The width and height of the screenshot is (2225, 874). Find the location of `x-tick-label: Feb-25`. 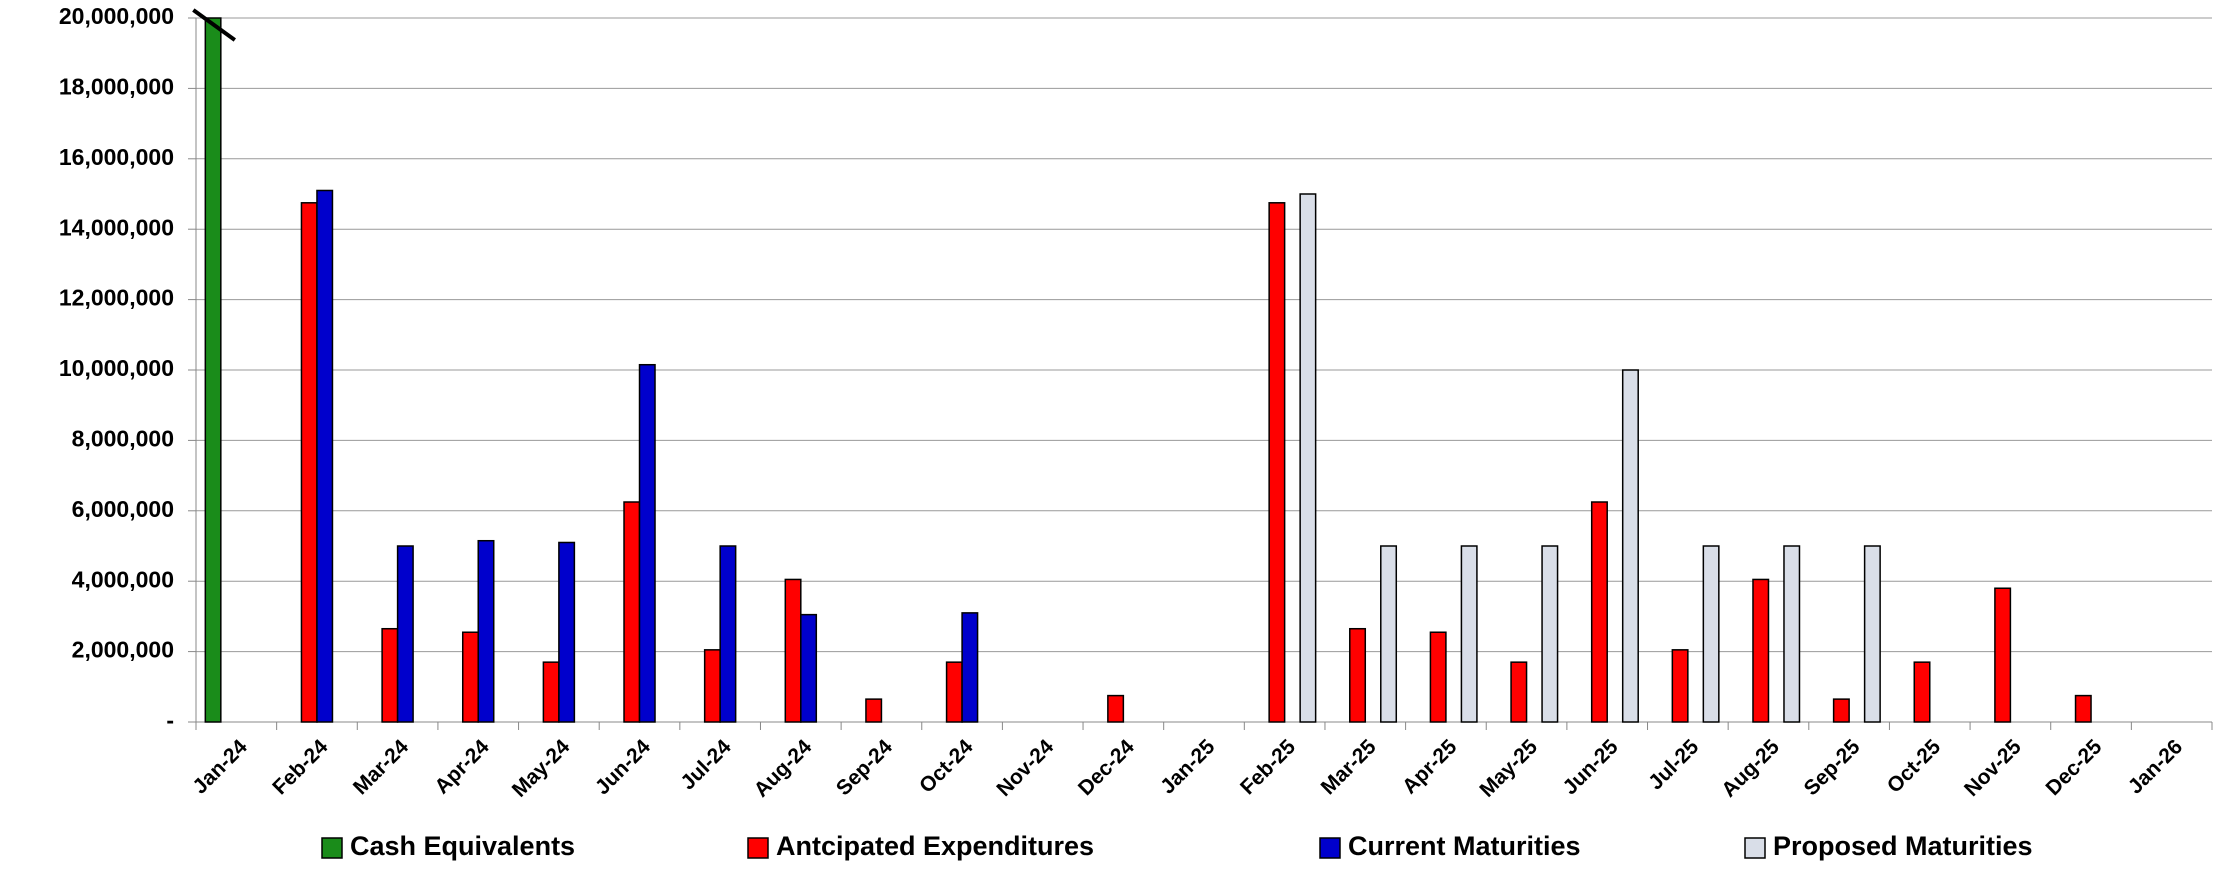

x-tick-label: Feb-25 is located at coordinates (1268, 767).